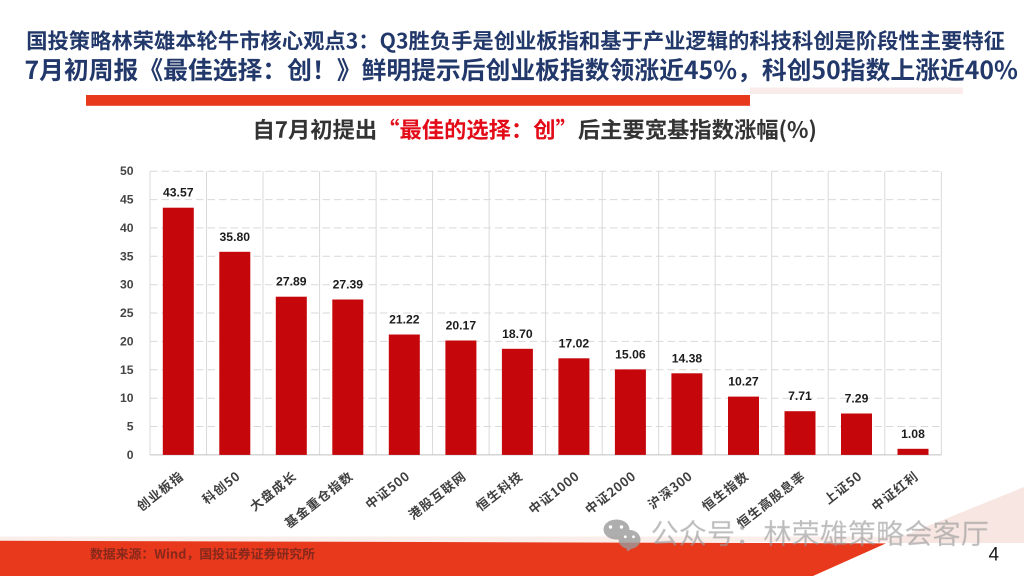  I want to click on svg-text: 7.71, so click(800, 396).